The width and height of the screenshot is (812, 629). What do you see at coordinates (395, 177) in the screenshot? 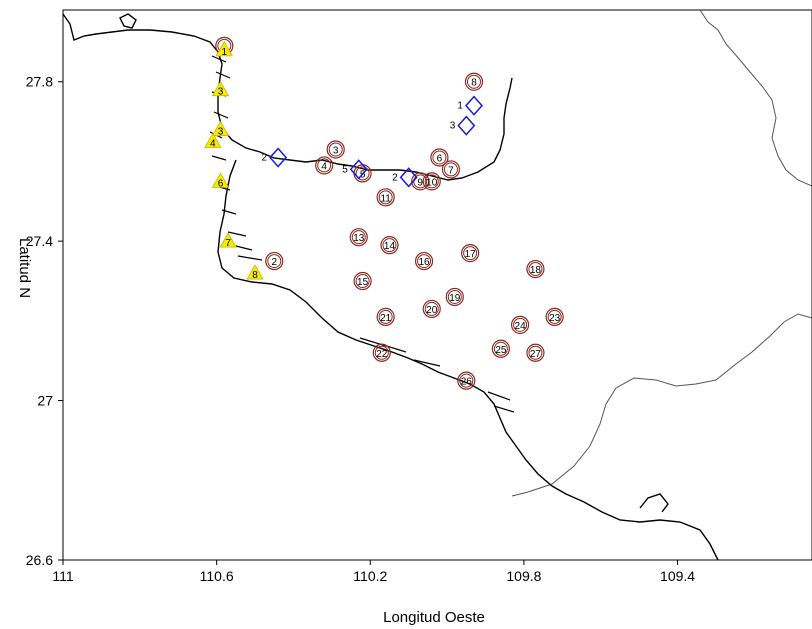
I see `diamond-station-label: 2` at bounding box center [395, 177].